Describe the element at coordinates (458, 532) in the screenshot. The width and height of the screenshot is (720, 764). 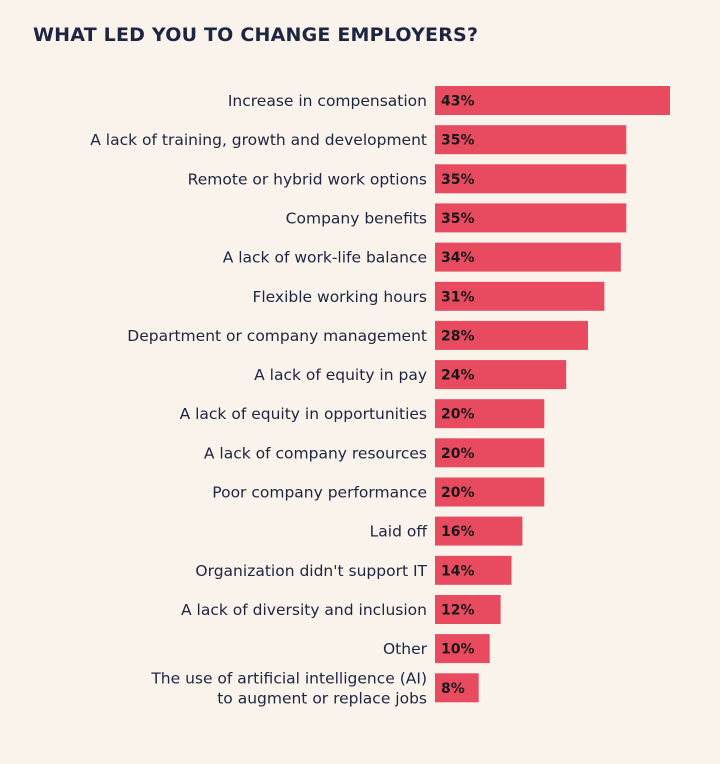
I see `value-label: 16%` at that location.